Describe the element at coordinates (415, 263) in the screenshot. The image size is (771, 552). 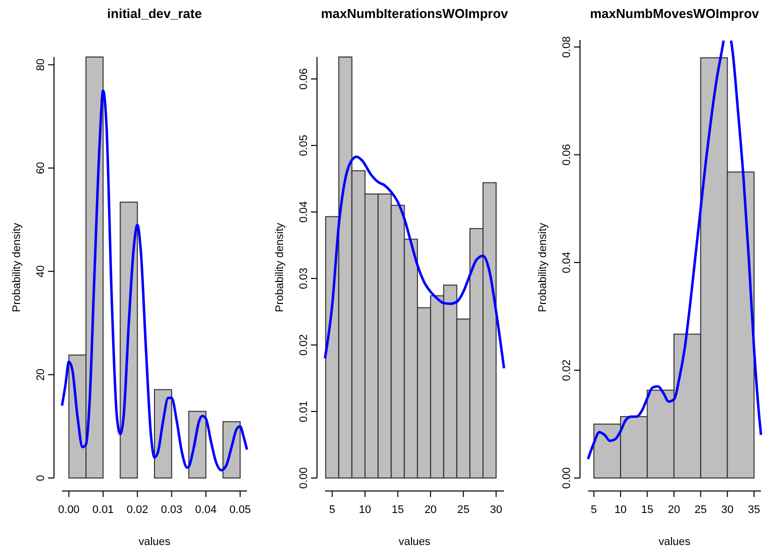
I see `line-series` at that location.